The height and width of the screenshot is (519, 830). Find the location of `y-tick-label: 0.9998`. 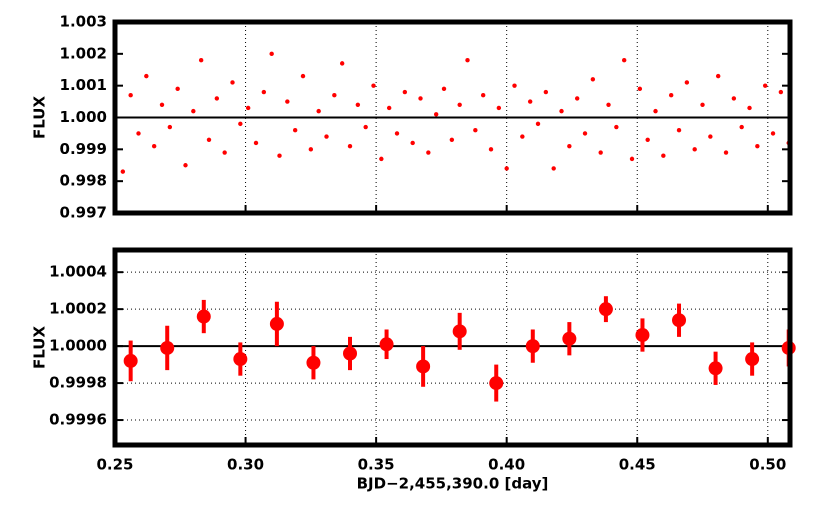

y-tick-label: 0.9998 is located at coordinates (78, 383).